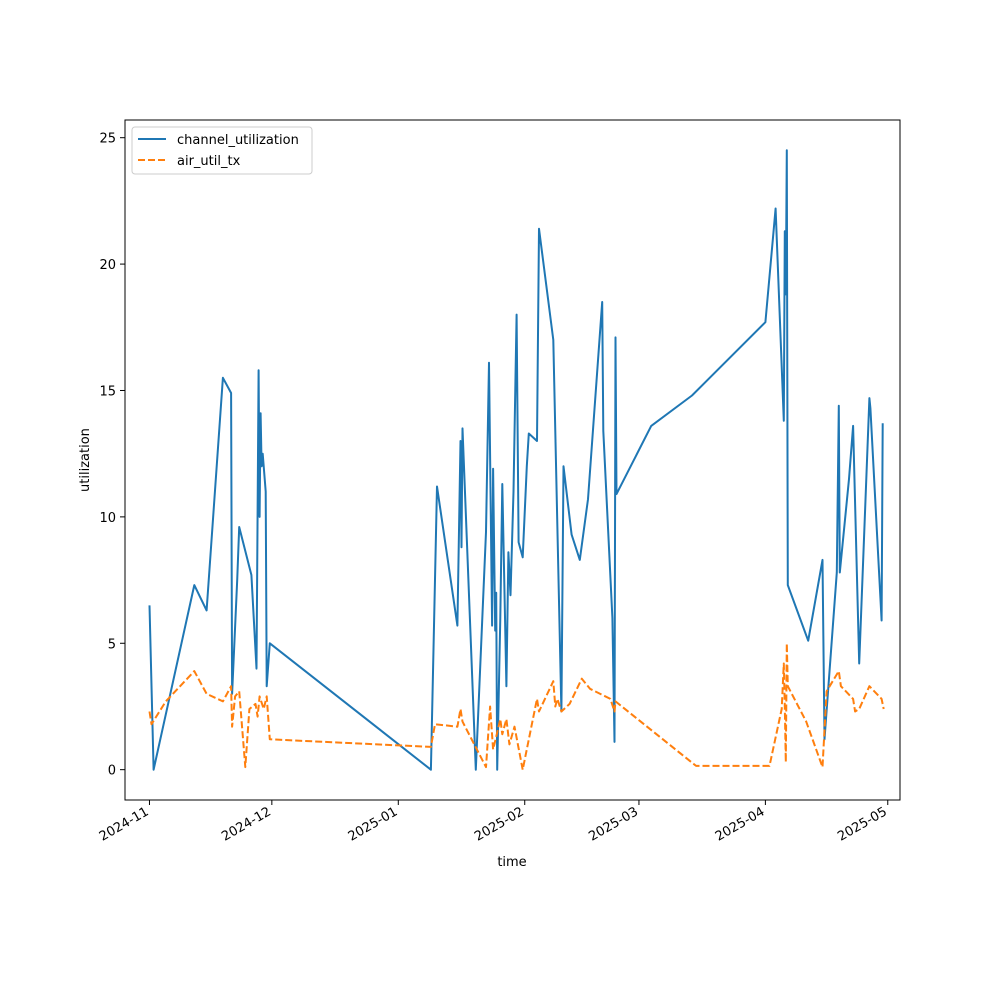 The image size is (1000, 1000). Describe the element at coordinates (516, 706) in the screenshot. I see `series-line-air-util-tx` at that location.